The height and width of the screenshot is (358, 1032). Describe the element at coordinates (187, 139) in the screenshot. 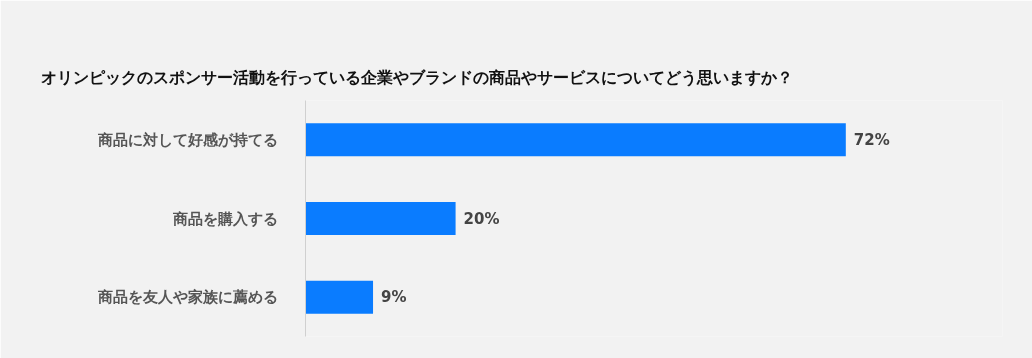

I see `y-tick-label: 商品に対して好感が持てる` at that location.